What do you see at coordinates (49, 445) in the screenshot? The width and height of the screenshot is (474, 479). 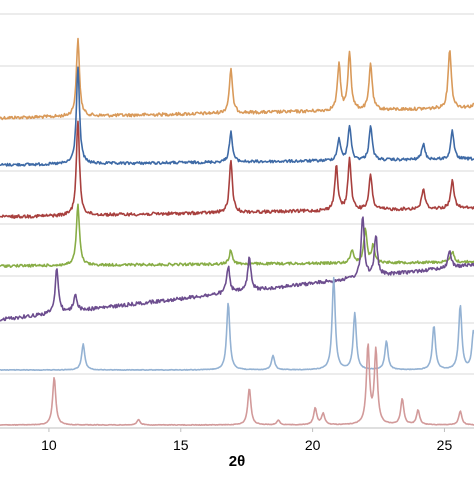 I see `x-tick-label: 10` at bounding box center [49, 445].